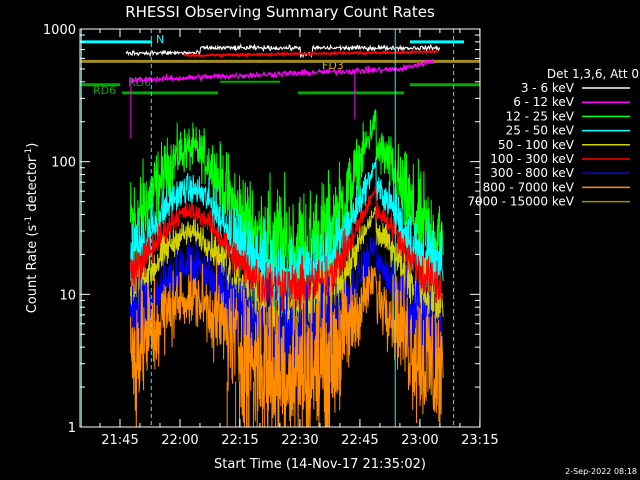 This screenshot has height=480, width=640. Describe the element at coordinates (520, 202) in the screenshot. I see `legend-label: 7000 - 15000 keV` at that location.